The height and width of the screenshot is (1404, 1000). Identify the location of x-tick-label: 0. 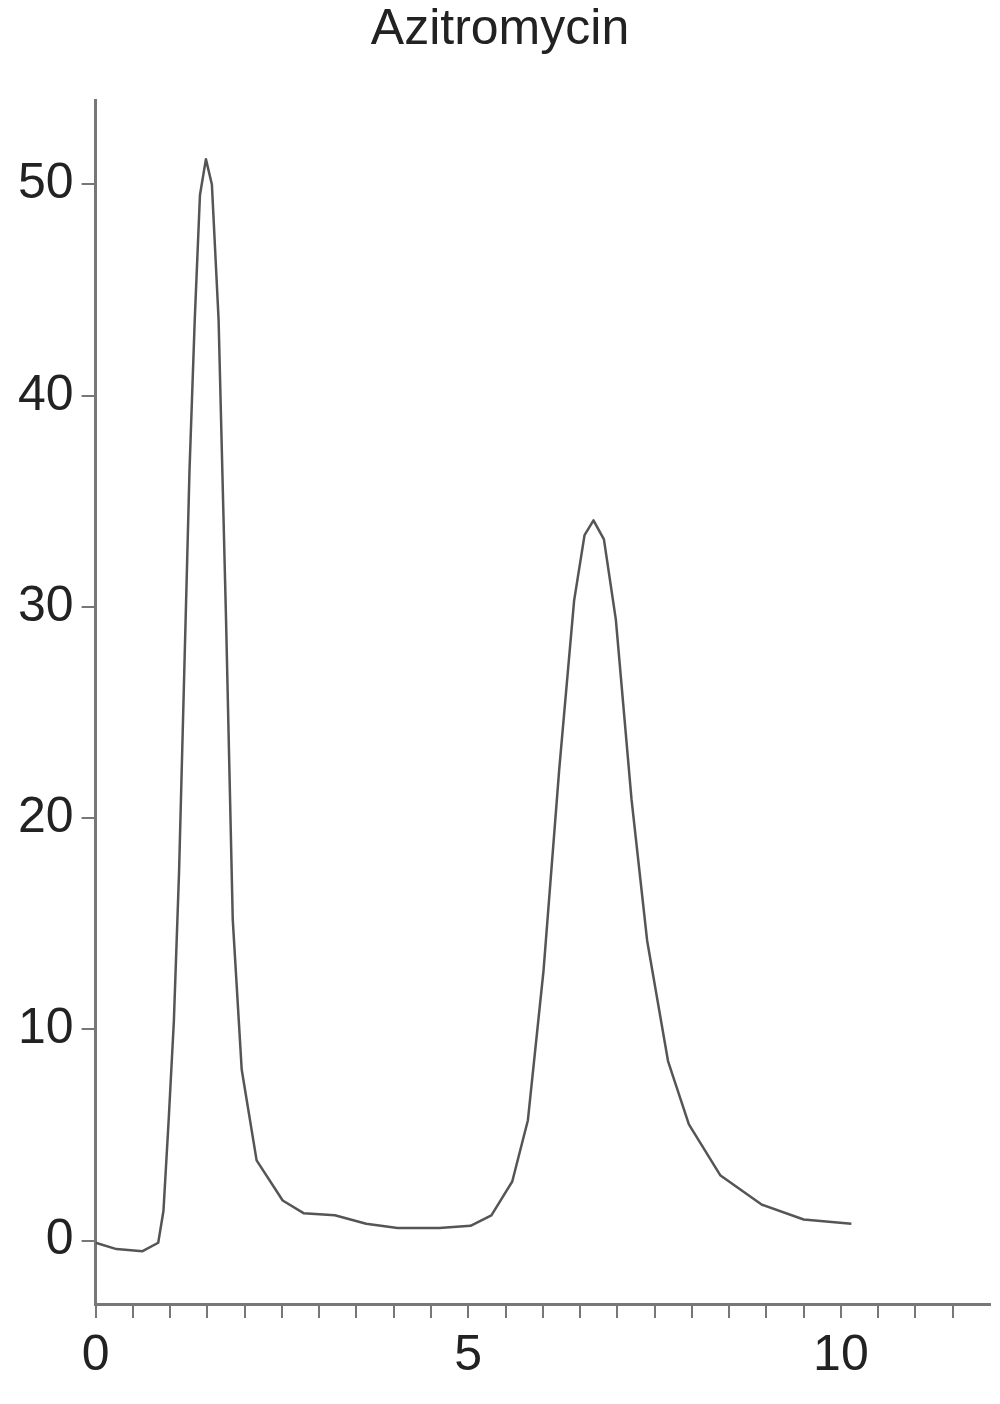
(95, 1352).